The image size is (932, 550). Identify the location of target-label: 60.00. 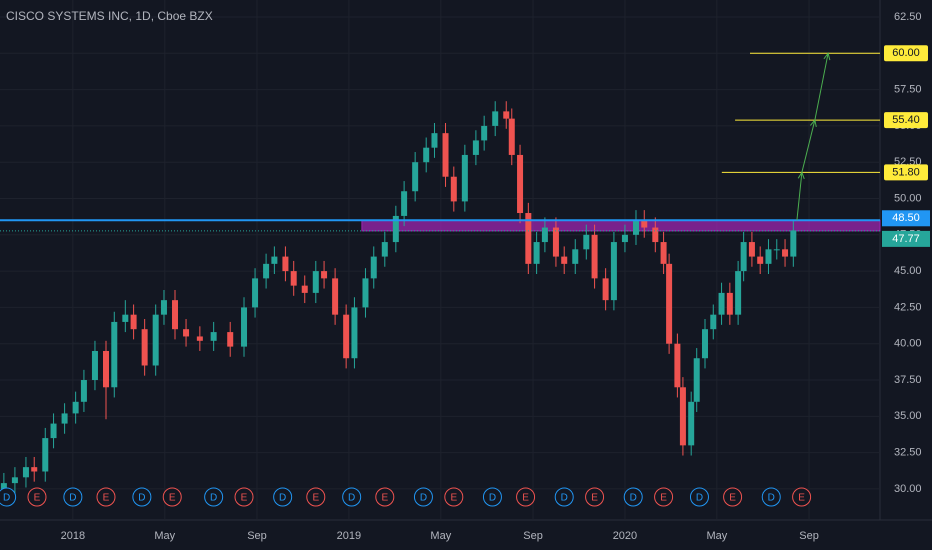
(906, 53).